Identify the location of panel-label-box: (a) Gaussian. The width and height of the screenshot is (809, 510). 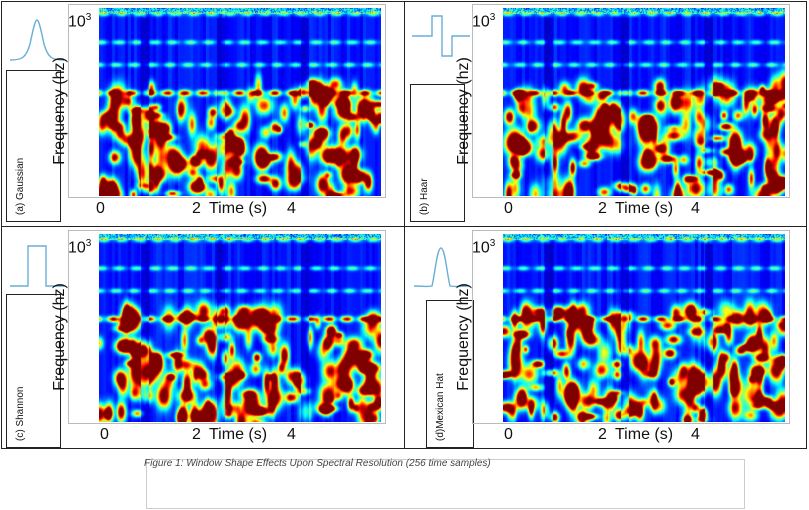
(33, 146).